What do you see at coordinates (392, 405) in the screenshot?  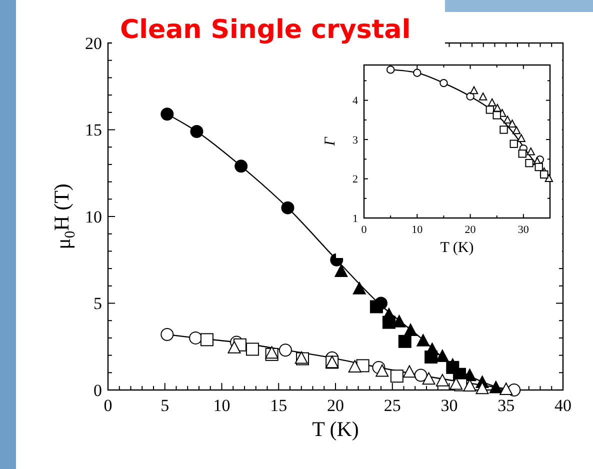 I see `x-tick-label: 25` at bounding box center [392, 405].